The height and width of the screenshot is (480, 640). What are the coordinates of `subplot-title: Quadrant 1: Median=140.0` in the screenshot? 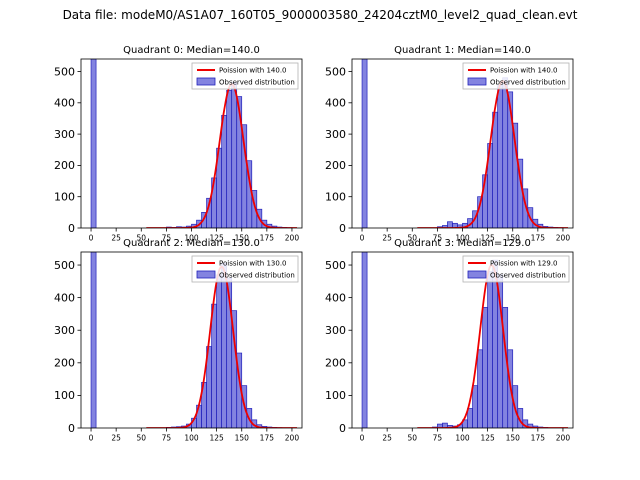 It's located at (462, 50).